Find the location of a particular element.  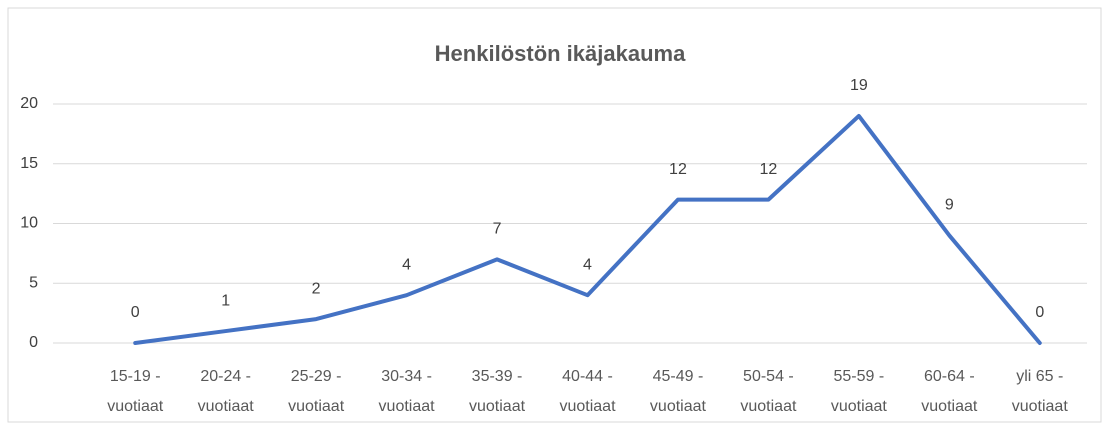

x-tick-label: 30-34 - vuotiaat is located at coordinates (406, 391).